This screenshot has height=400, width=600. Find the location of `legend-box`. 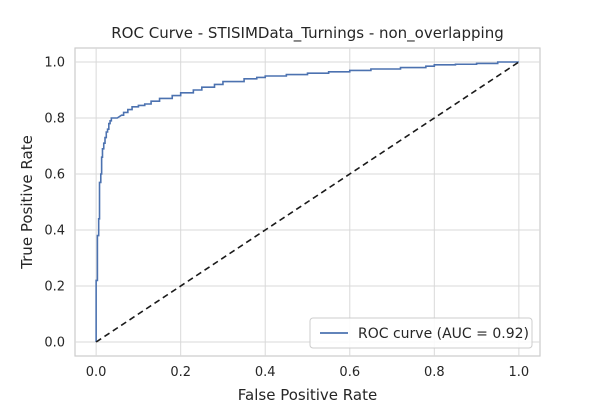

legend-box is located at coordinates (421, 333).